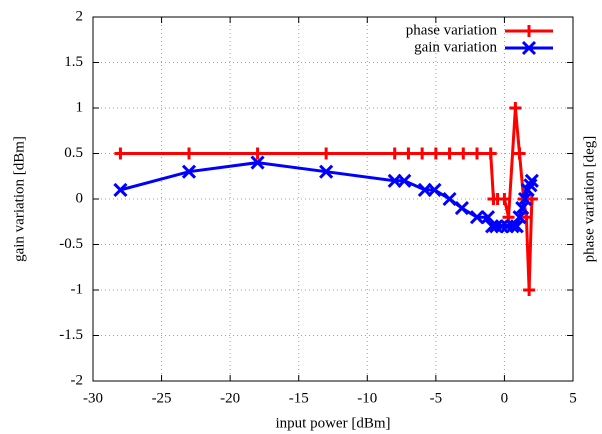 This screenshot has height=434, width=602. I want to click on x-tick-label: -15, so click(299, 398).